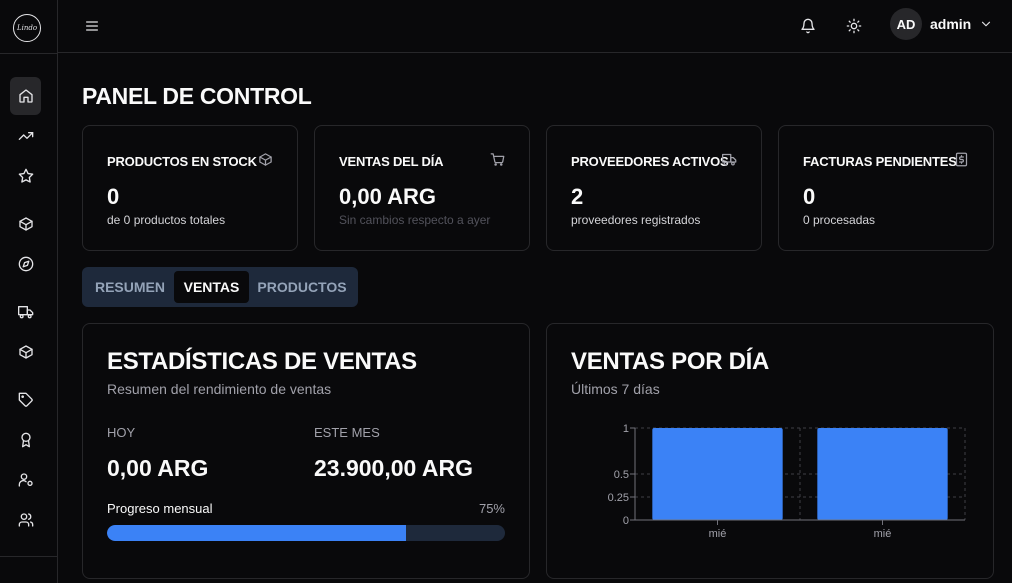 This screenshot has width=1012, height=583. I want to click on stat-subtext: Sin cambios respecto a ayer, so click(415, 220).